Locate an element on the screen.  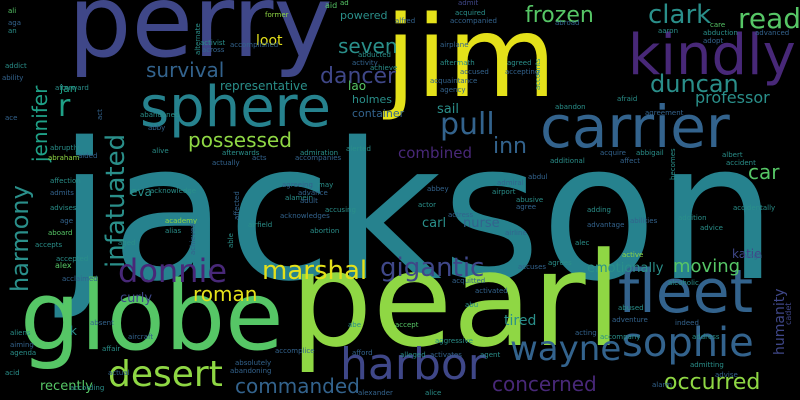
cloud-word: aid is located at coordinates (331, 5).